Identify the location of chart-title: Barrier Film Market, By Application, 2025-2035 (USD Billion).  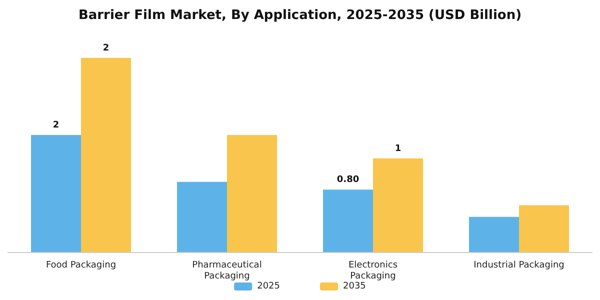
(300, 15).